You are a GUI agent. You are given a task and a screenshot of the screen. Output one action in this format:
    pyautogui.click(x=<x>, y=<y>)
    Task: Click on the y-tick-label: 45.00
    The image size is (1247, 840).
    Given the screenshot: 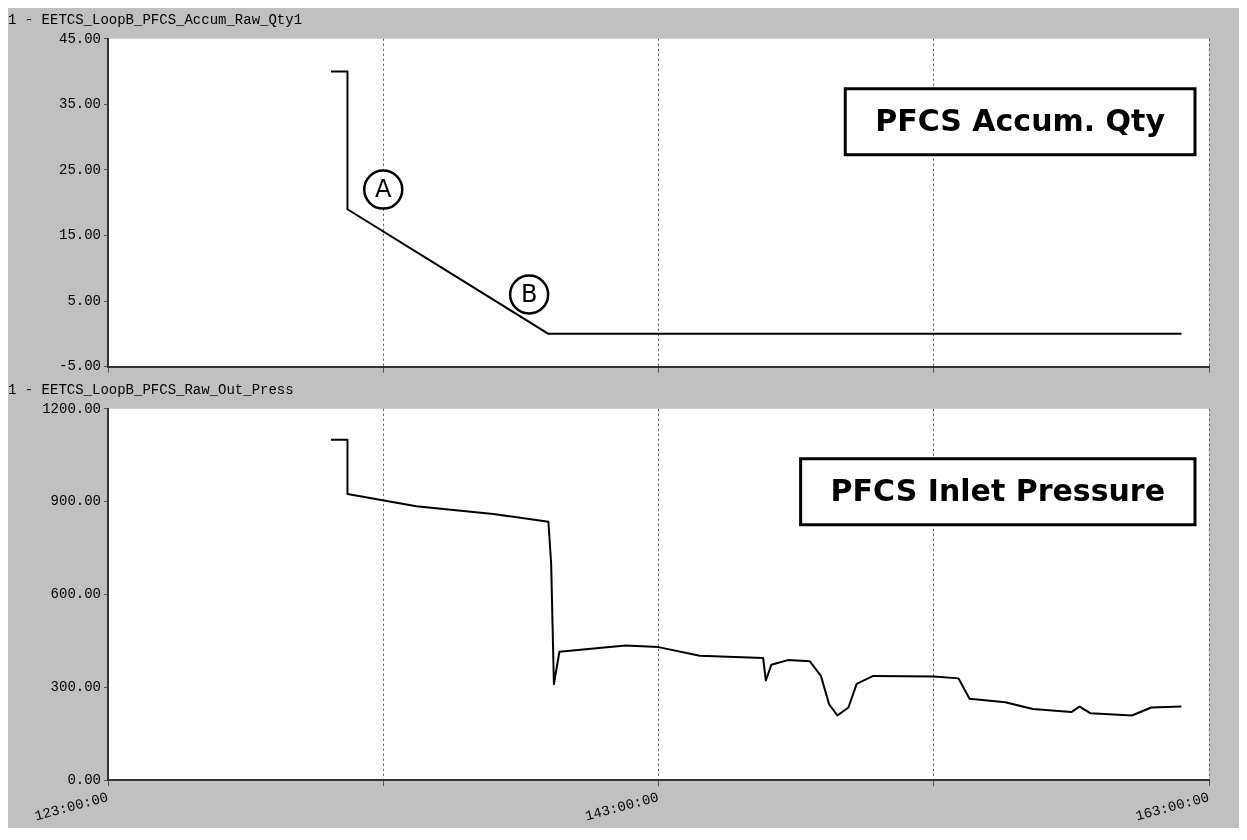 What is the action you would take?
    pyautogui.click(x=79, y=38)
    